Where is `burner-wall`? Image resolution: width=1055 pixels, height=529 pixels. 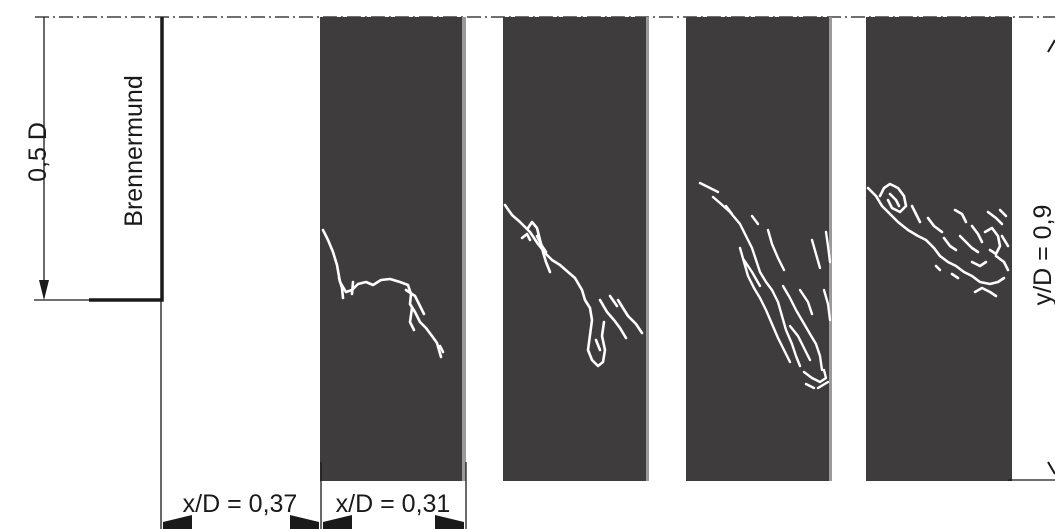 burner-wall is located at coordinates (126, 159).